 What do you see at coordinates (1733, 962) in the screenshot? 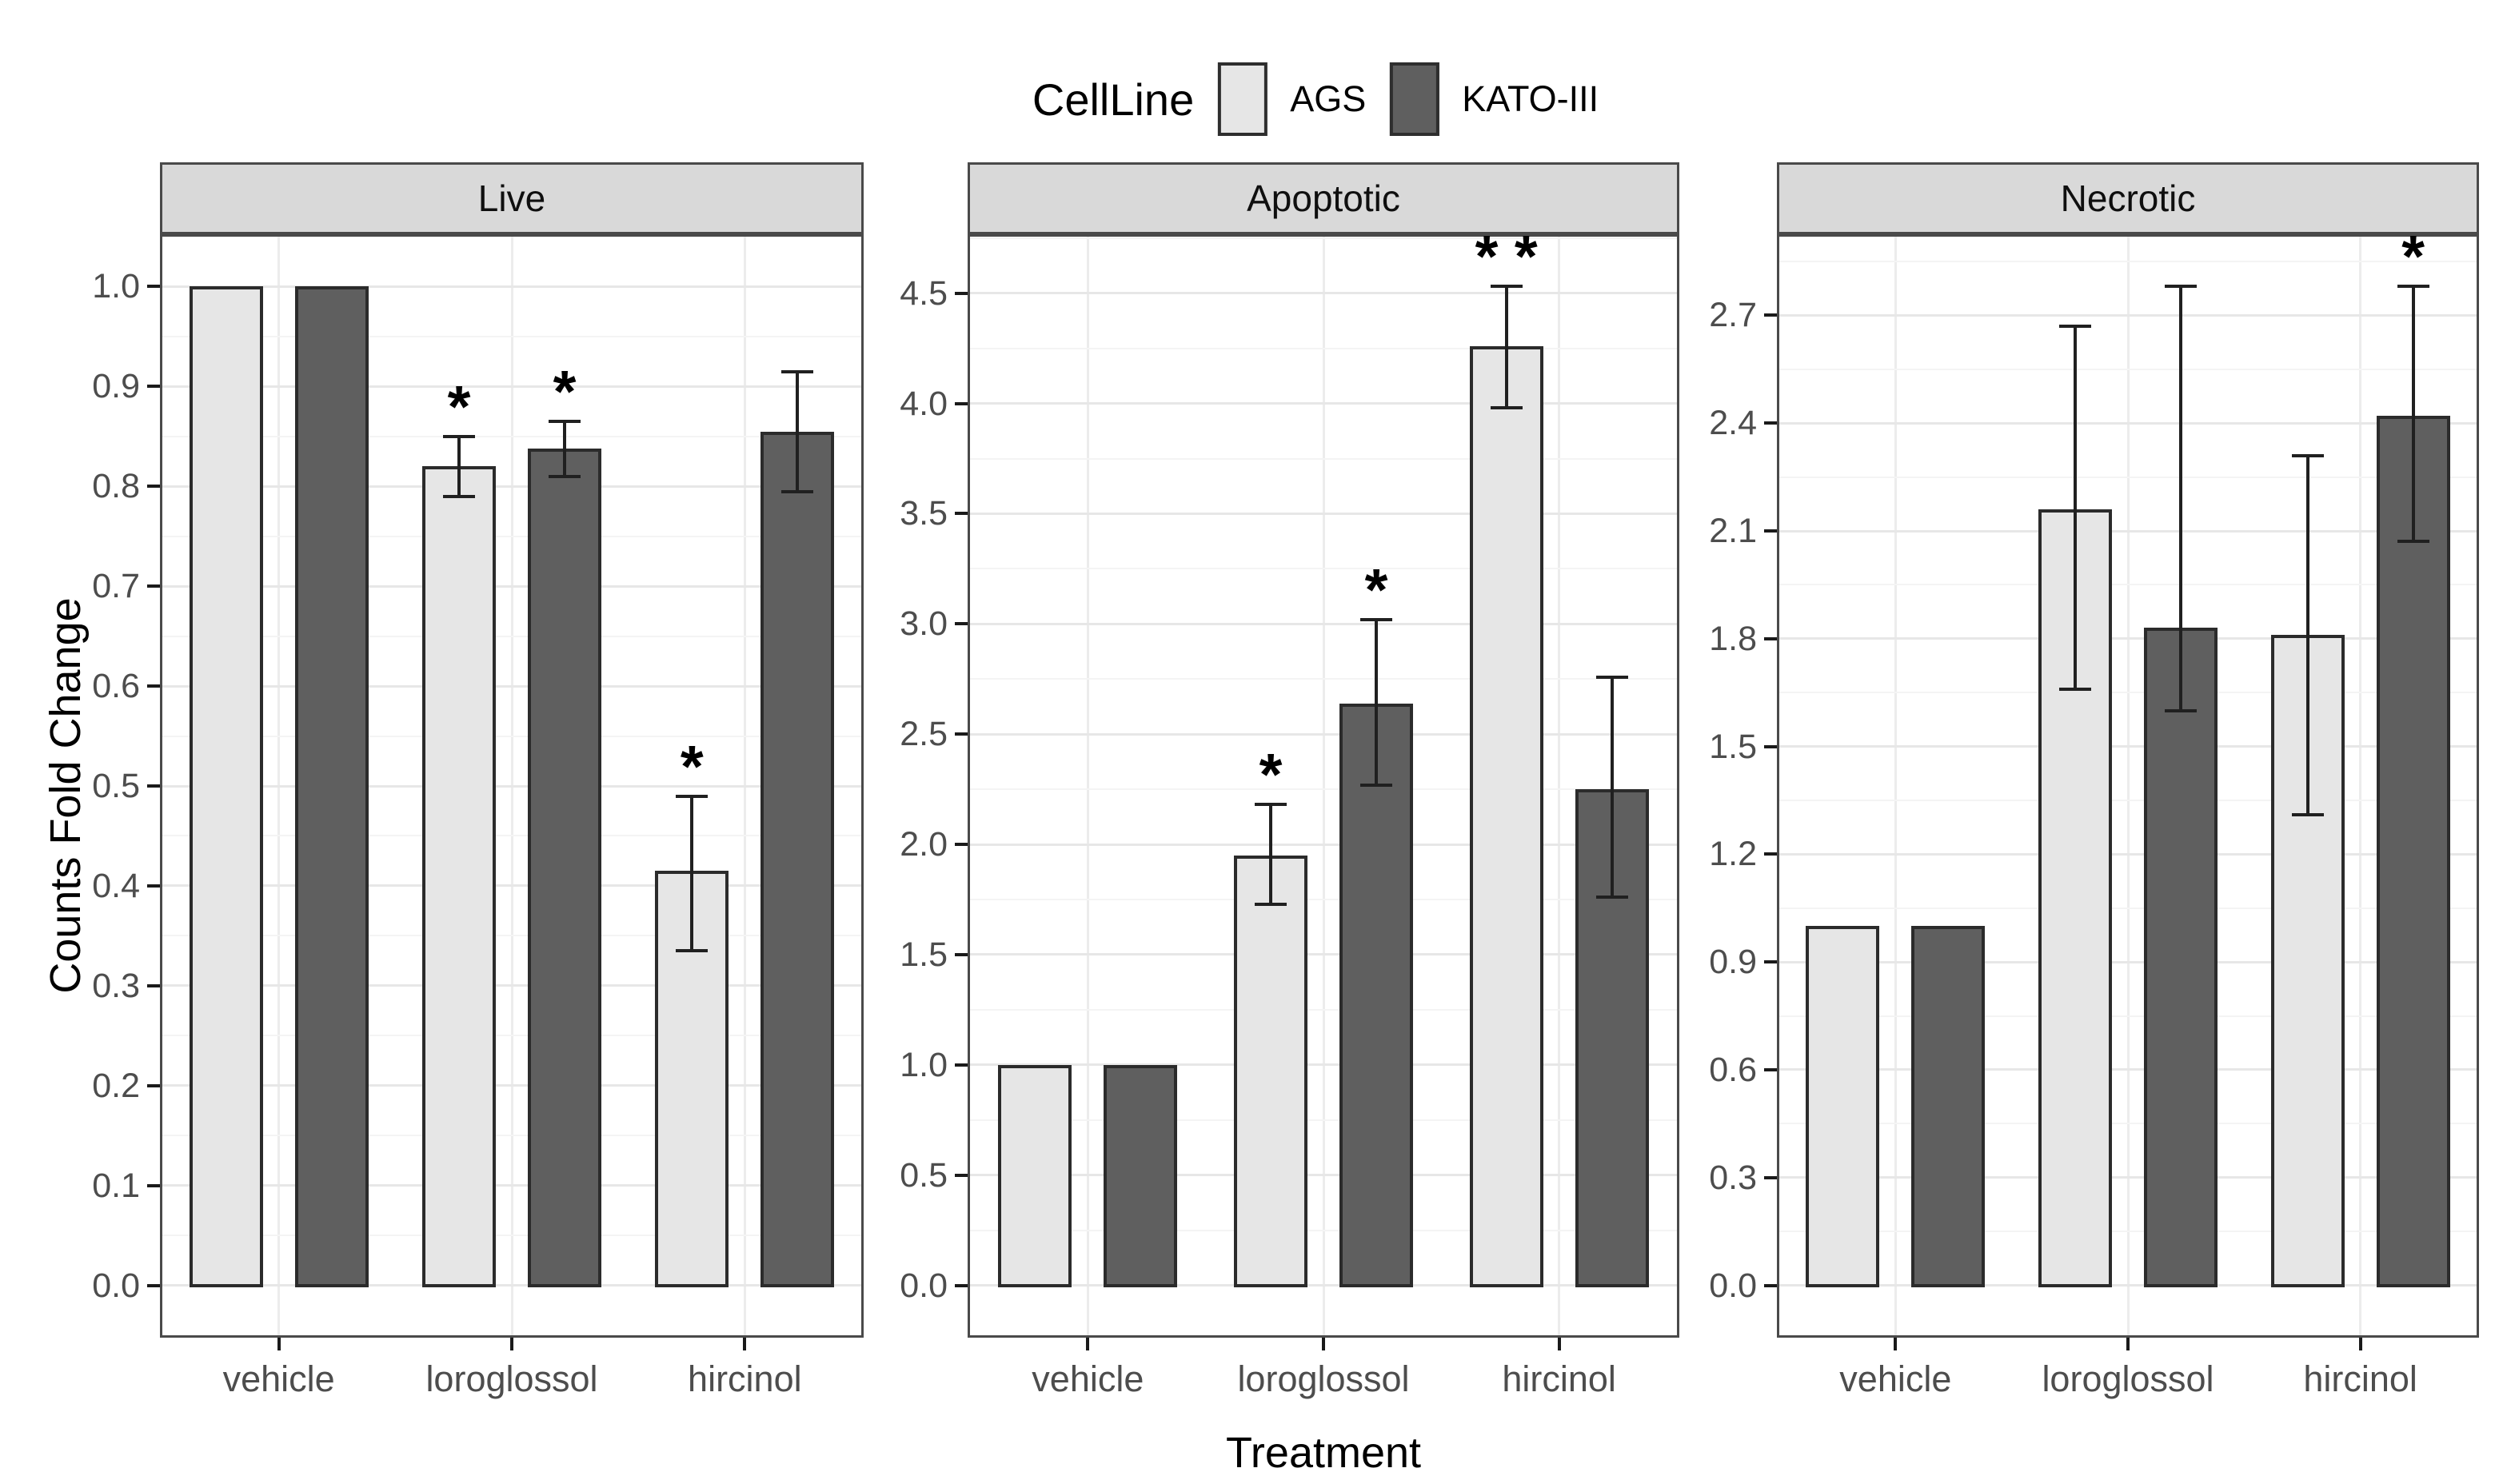
I see `y-tick-label: 0.9` at bounding box center [1733, 962].